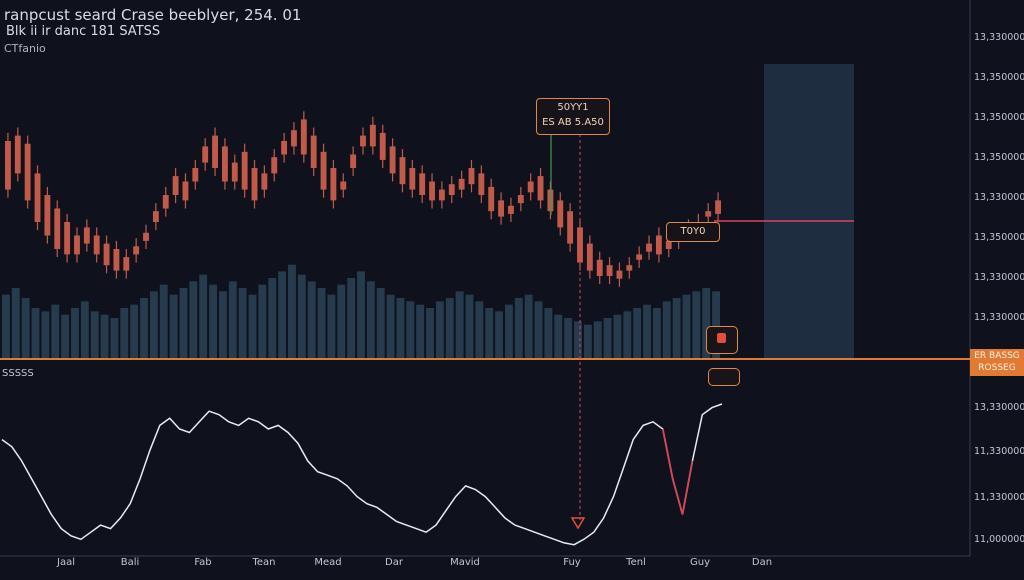 This screenshot has width=1024, height=580. Describe the element at coordinates (573, 116) in the screenshot. I see `annotation-box: 50YY1 ES AB 5.A50` at that location.